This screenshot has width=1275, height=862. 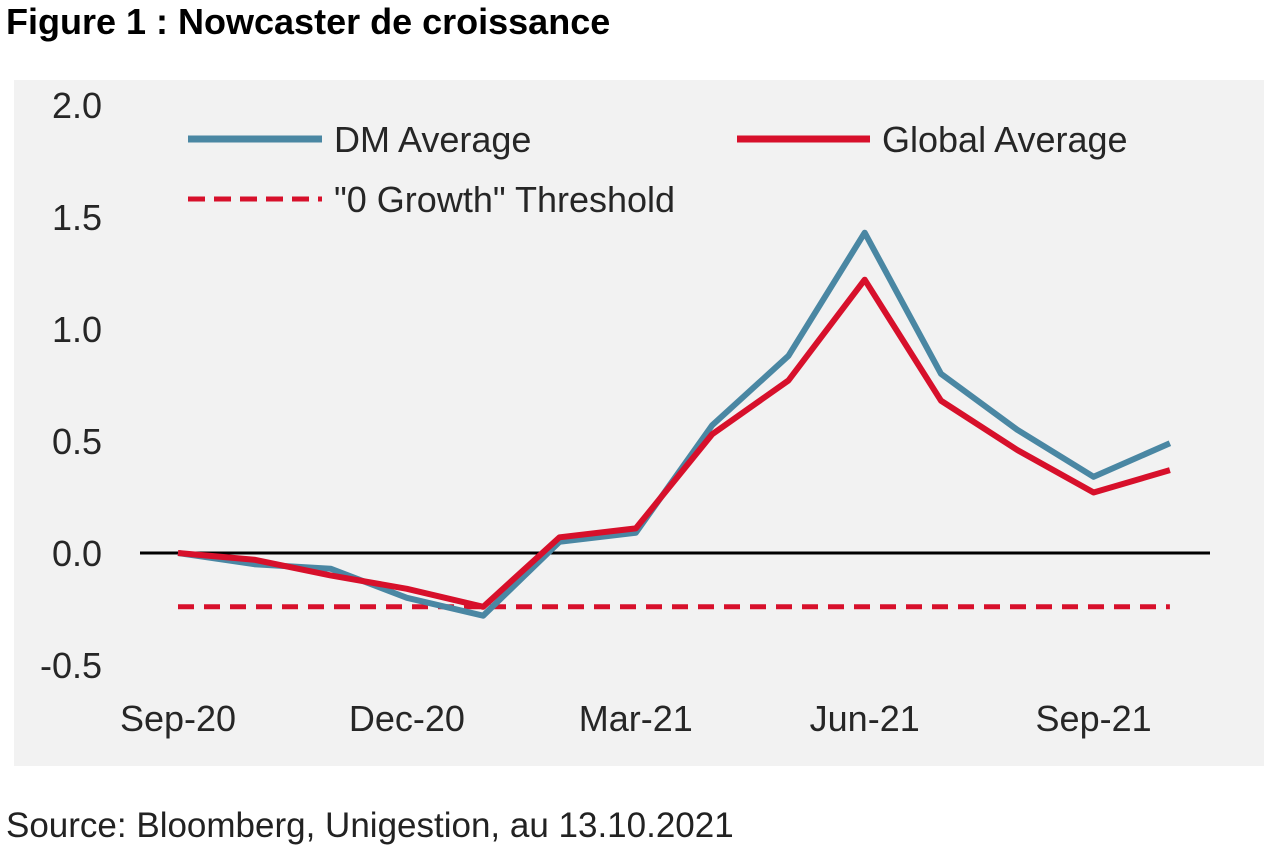 What do you see at coordinates (407, 718) in the screenshot?
I see `x-tick-label: Dec-20` at bounding box center [407, 718].